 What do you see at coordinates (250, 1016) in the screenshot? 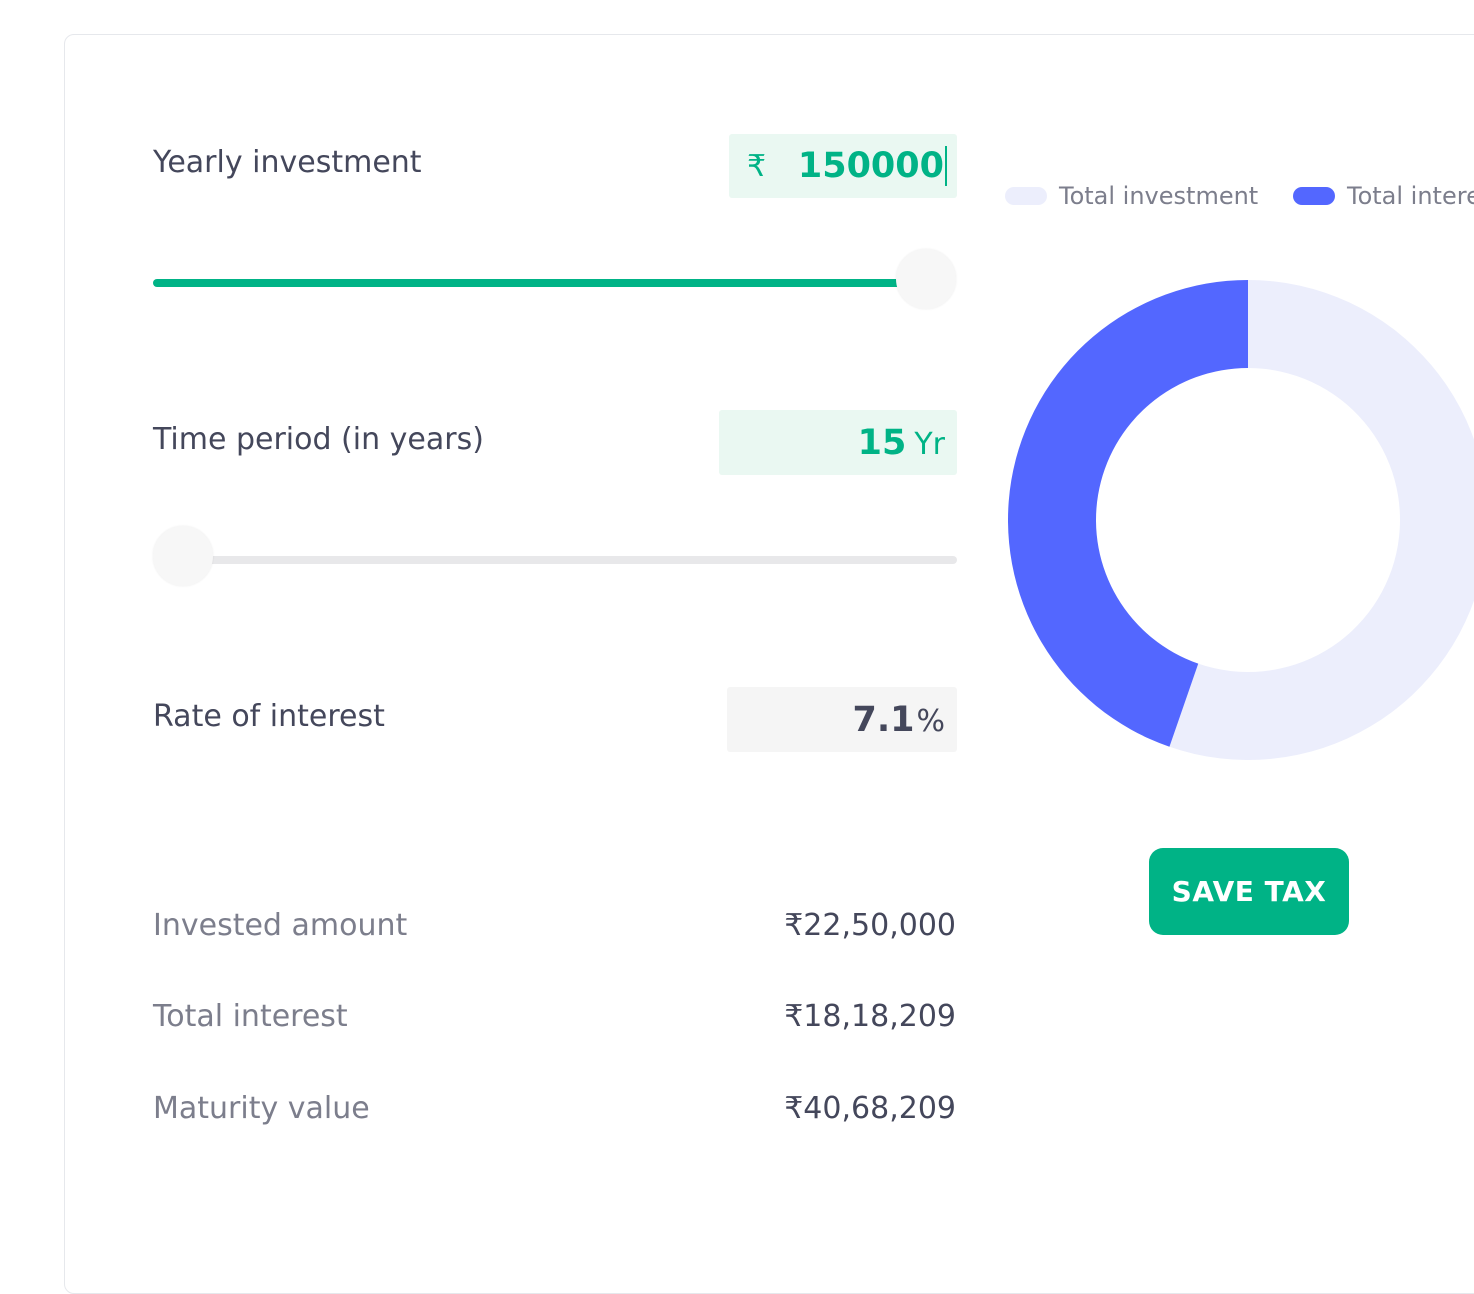
I see `total-interest-label: Total interest` at bounding box center [250, 1016].